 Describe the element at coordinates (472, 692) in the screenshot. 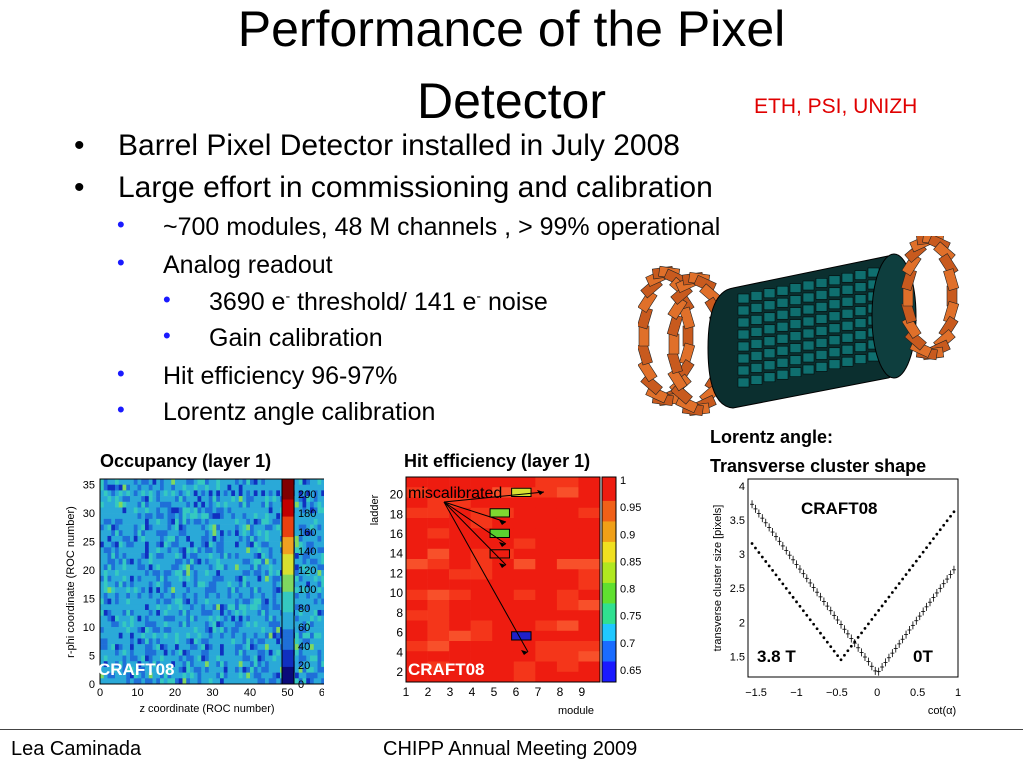

I see `efficiency-xtick: 4` at that location.